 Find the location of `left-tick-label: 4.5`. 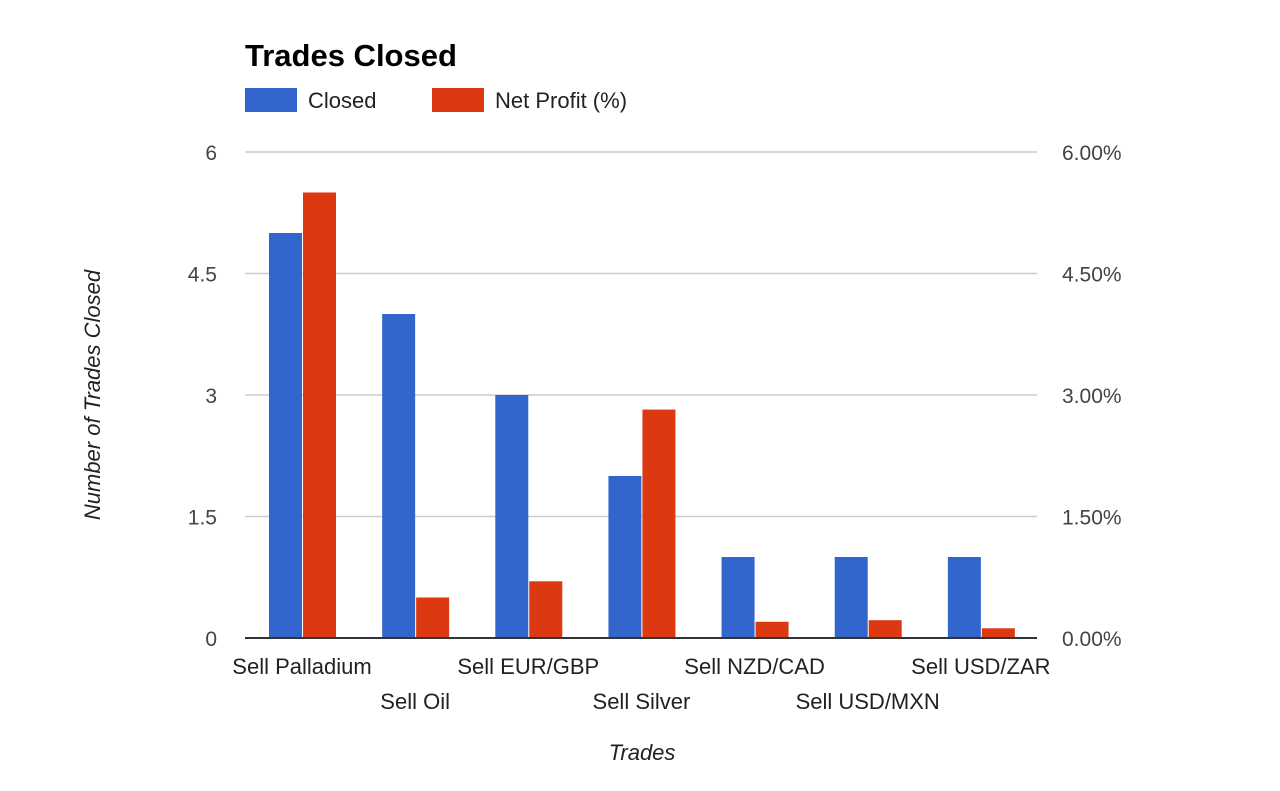

left-tick-label: 4.5 is located at coordinates (202, 275).